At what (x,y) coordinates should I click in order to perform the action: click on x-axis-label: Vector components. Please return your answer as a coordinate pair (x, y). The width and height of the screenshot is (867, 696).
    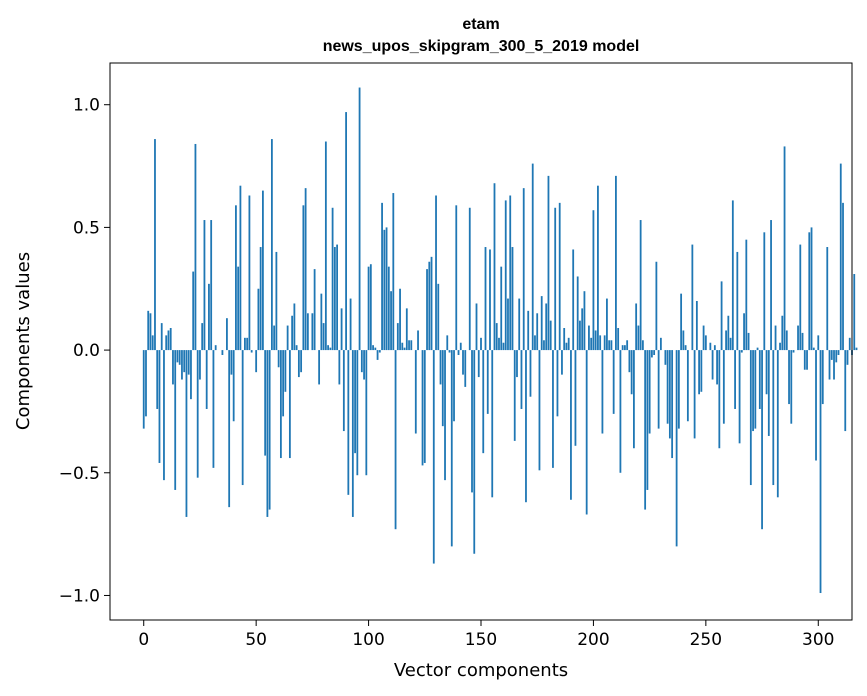
    Looking at the image, I should click on (481, 670).